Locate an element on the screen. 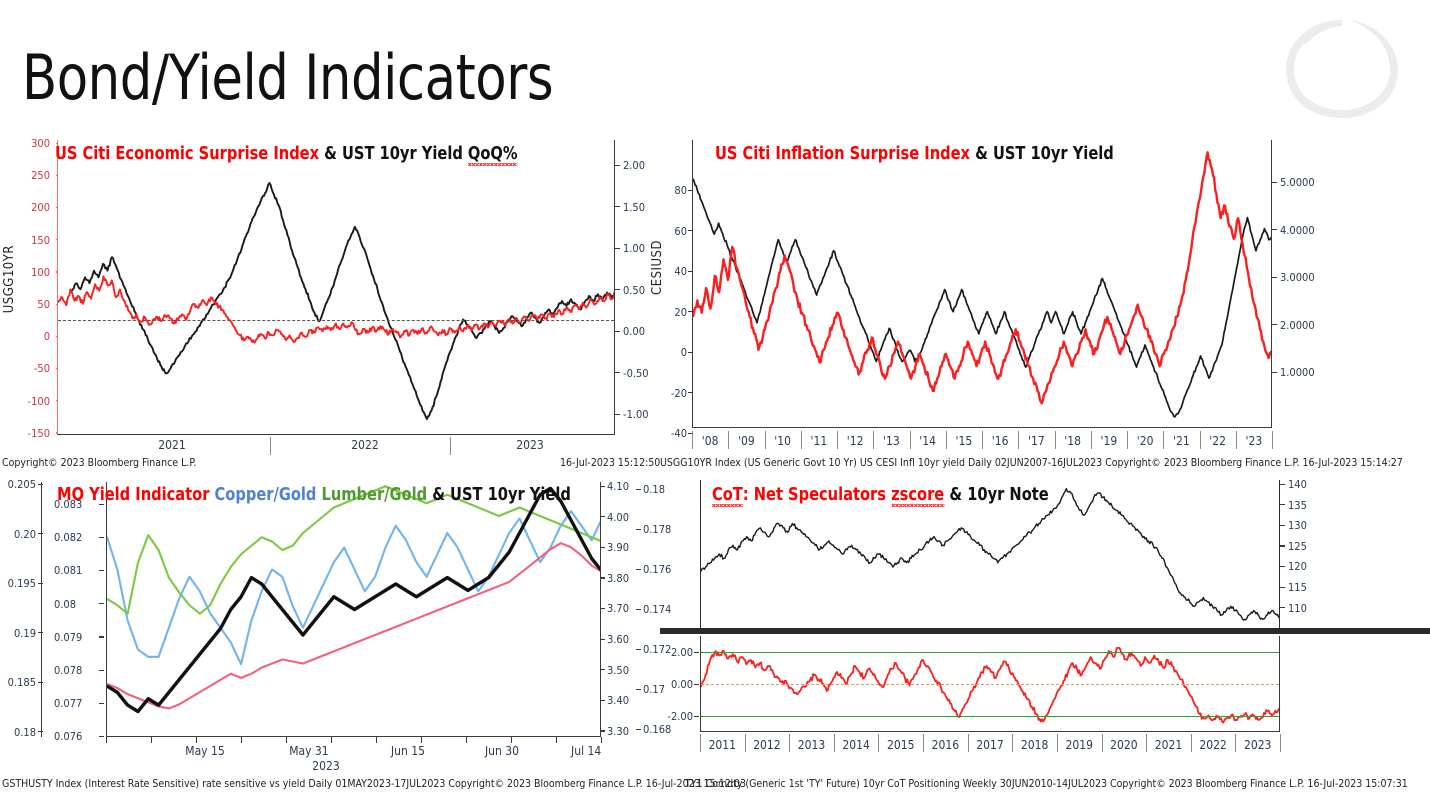  chart3-right-outer-tick-6: 0.168 is located at coordinates (657, 729).